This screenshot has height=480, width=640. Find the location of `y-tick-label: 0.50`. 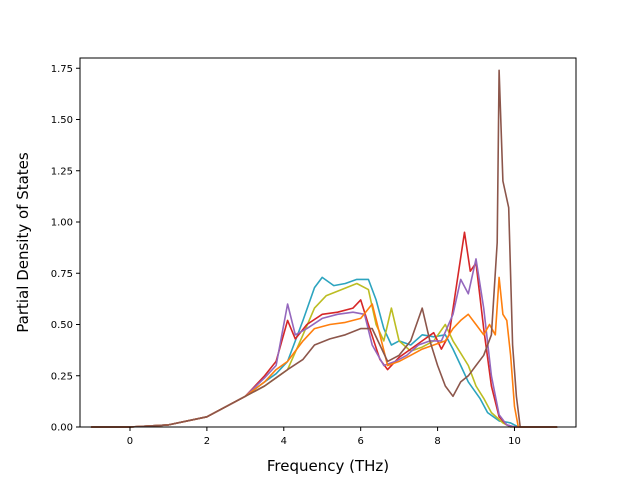

y-tick-label: 0.50 is located at coordinates (62, 325).